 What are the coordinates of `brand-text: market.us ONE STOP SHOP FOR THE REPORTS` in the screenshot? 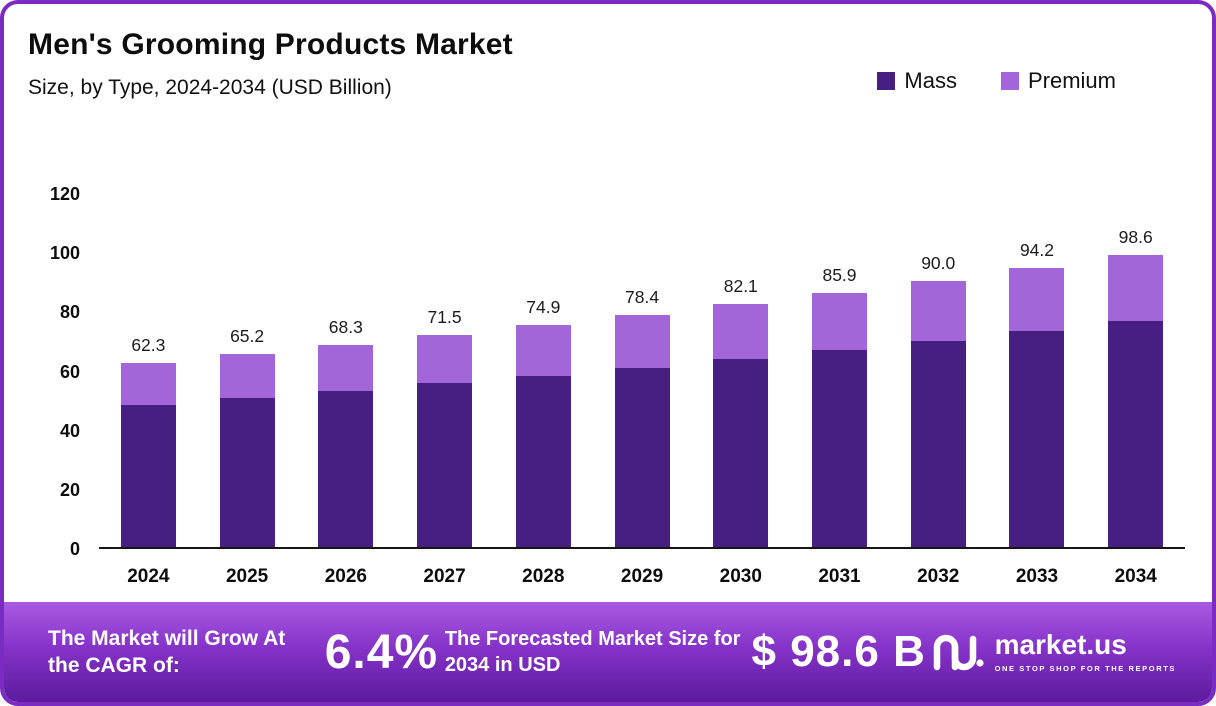 It's located at (1085, 651).